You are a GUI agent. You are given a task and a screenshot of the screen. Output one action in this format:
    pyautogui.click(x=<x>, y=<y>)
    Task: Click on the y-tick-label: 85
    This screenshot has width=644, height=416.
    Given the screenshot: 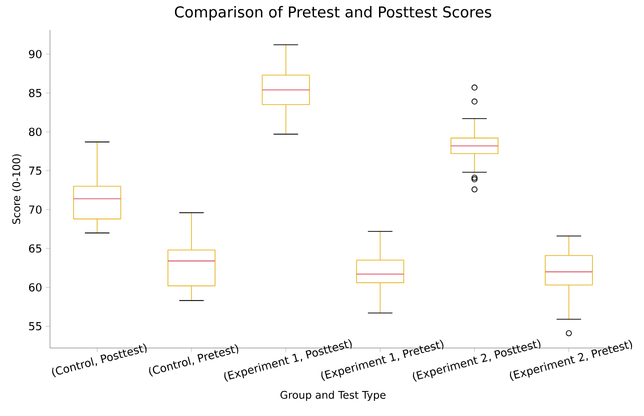 What is the action you would take?
    pyautogui.click(x=35, y=93)
    